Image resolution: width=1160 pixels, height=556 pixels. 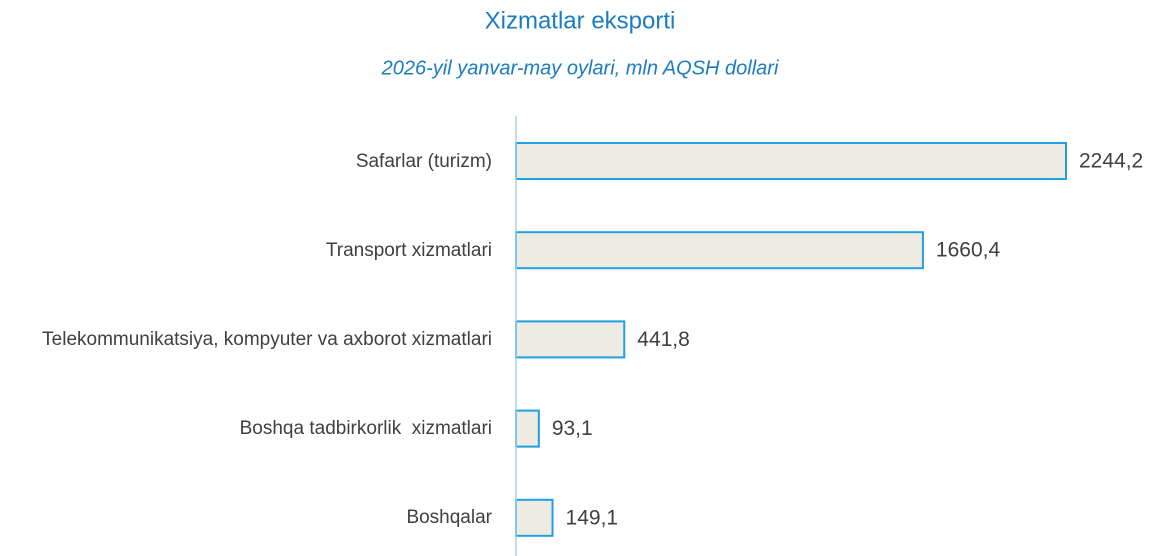 What do you see at coordinates (247, 250) in the screenshot?
I see `category-label-box: Transport xizmatlari` at bounding box center [247, 250].